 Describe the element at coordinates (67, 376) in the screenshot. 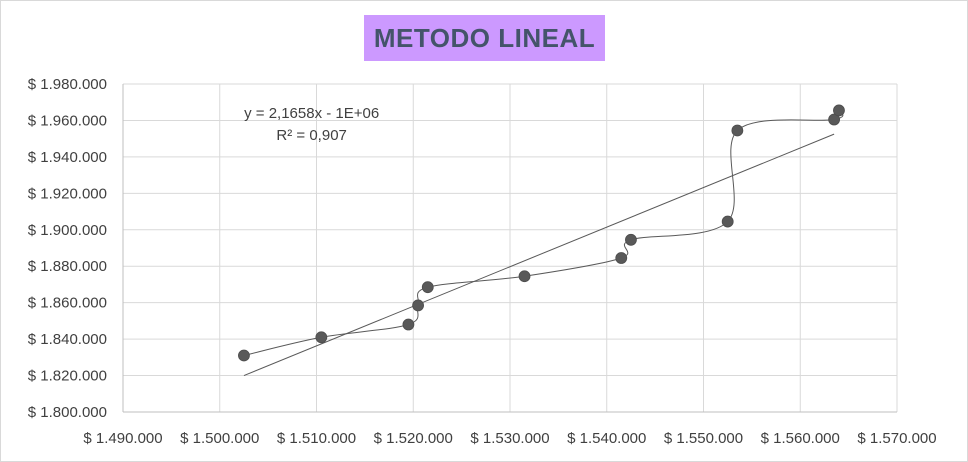

I see `y-tick-label: $ 1.820.000` at that location.